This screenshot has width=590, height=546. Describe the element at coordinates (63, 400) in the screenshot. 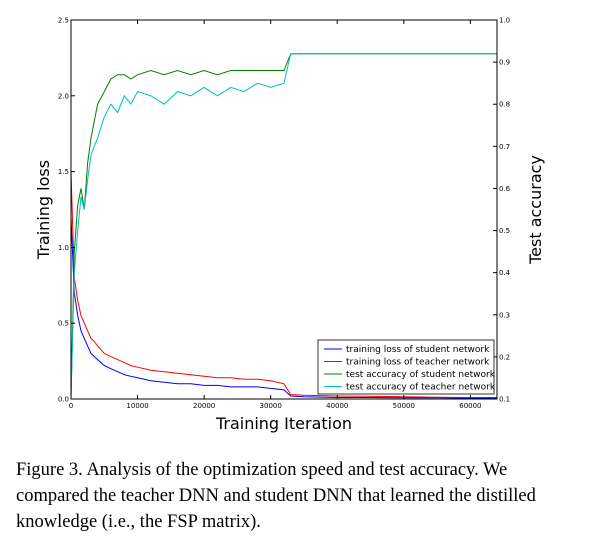

I see `y-left-tick-label: 0.0` at that location.